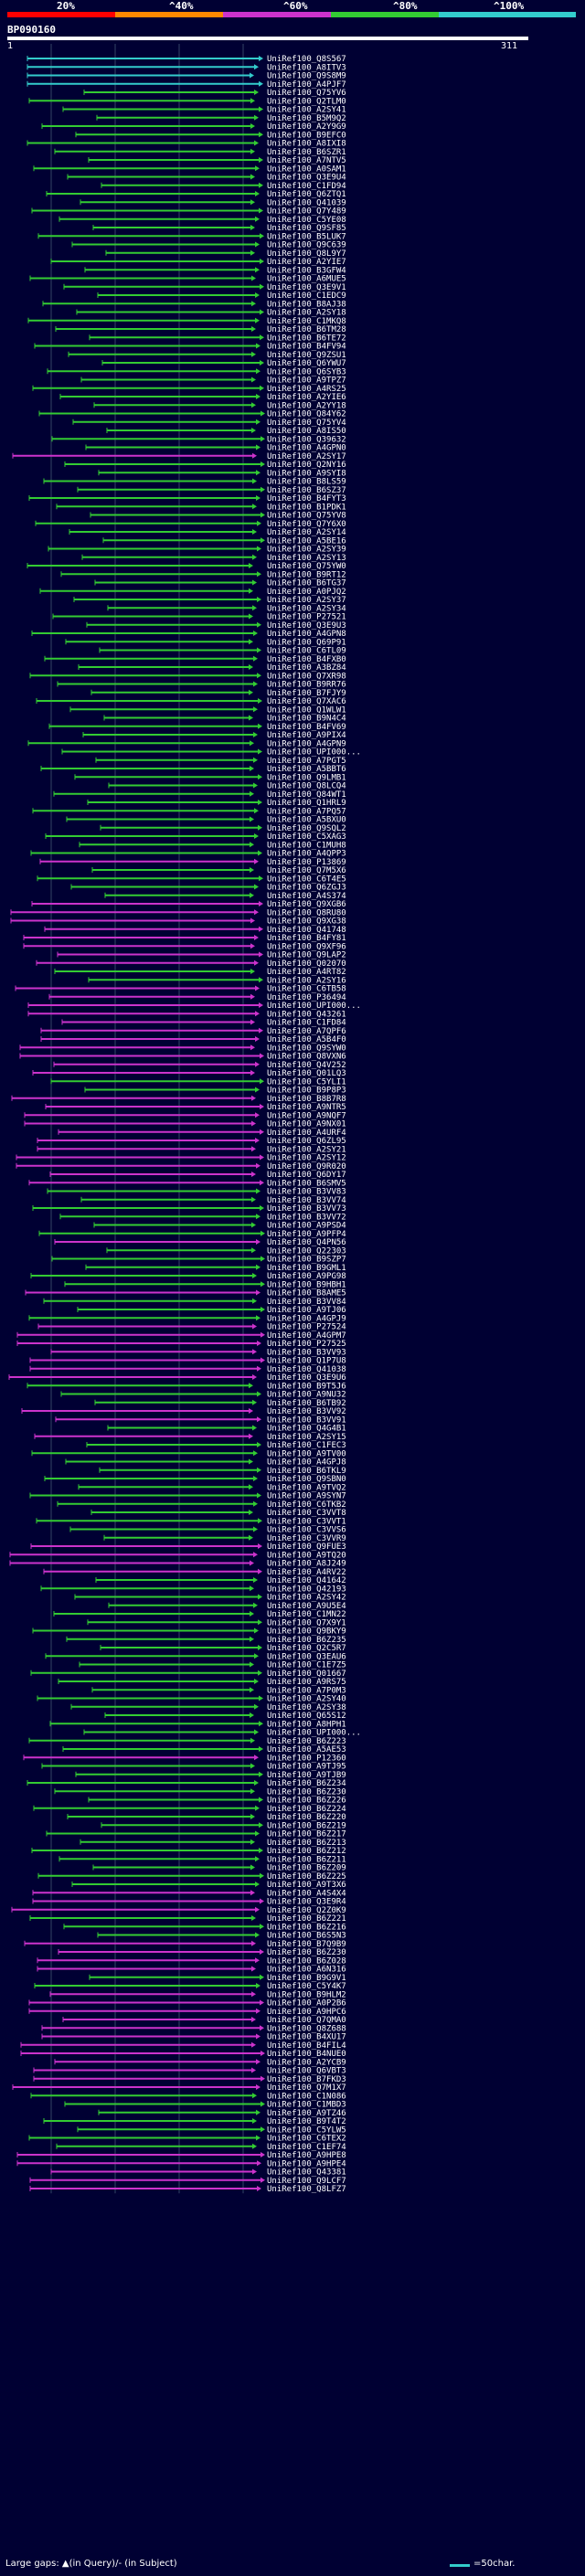 The image size is (585, 2576). What do you see at coordinates (187, 1318) in the screenshot?
I see `hit-row: UniRef100_A4GPJ9` at bounding box center [187, 1318].